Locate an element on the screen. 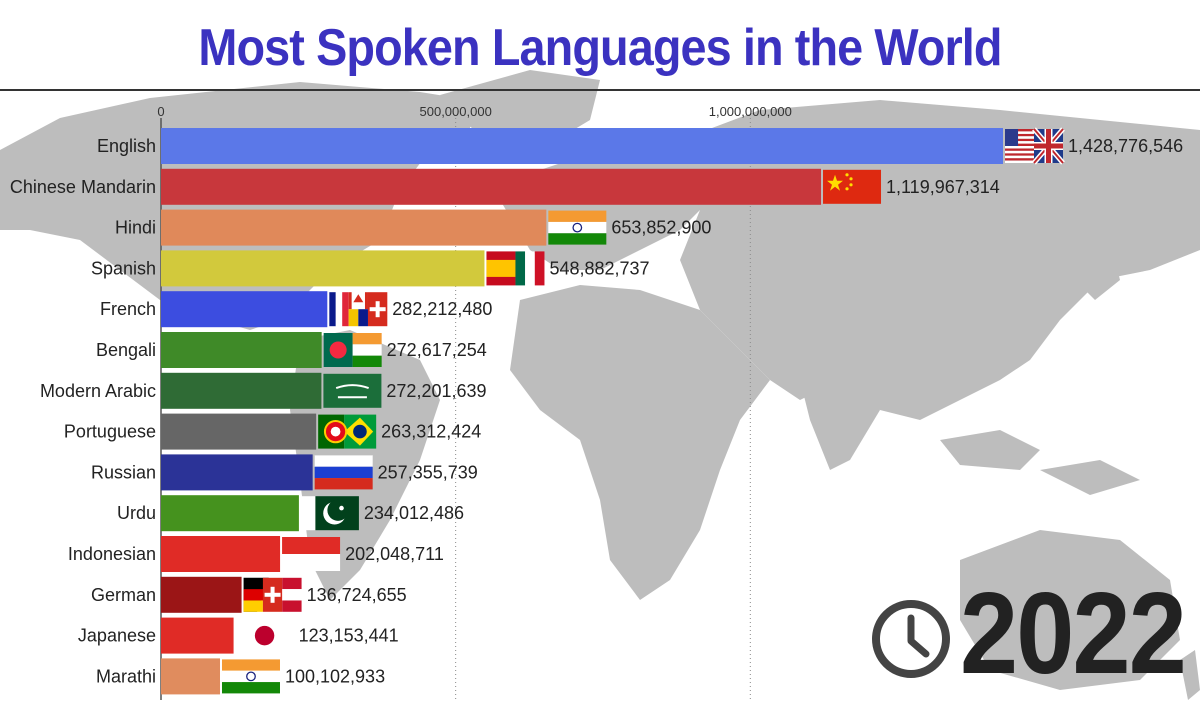  china-flag is located at coordinates (852, 186).